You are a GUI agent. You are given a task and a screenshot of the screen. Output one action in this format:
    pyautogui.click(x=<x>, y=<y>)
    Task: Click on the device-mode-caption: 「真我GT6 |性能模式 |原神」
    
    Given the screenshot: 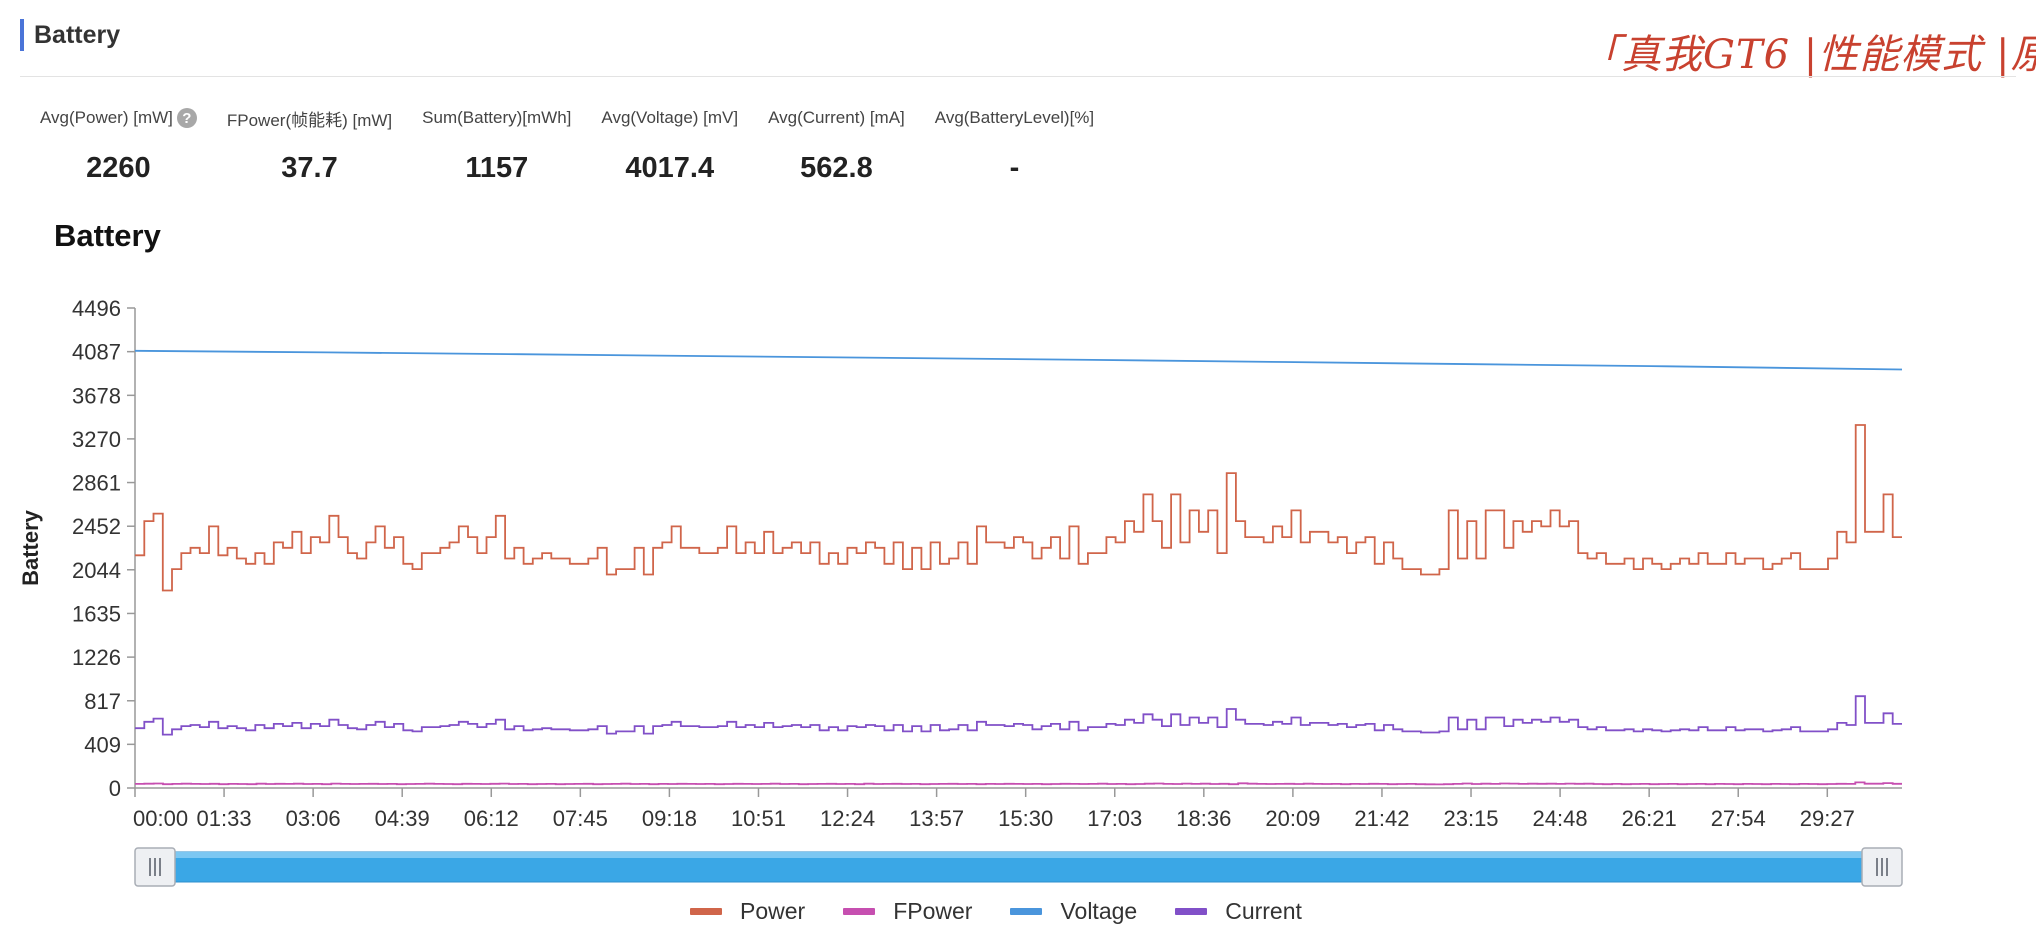 What is the action you would take?
    pyautogui.click(x=1808, y=55)
    